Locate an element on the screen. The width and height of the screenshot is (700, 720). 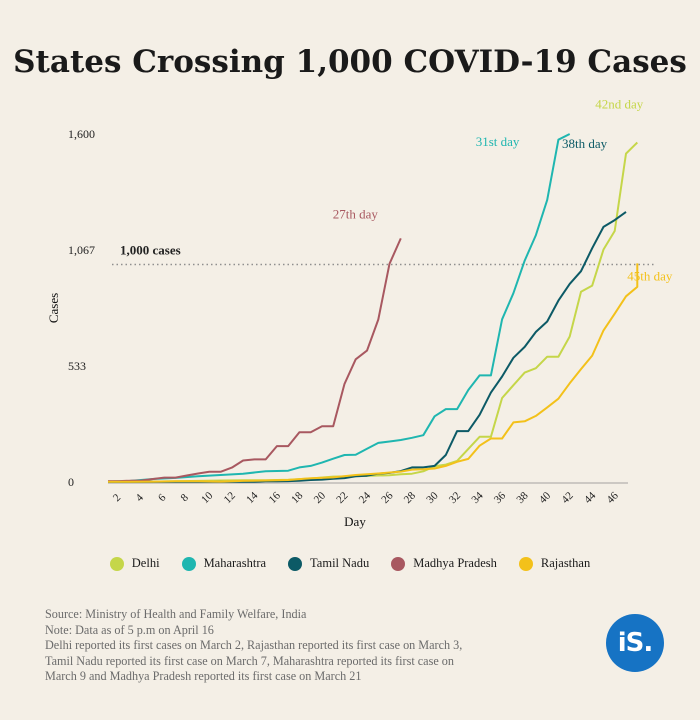
x-tick-label: 8 is located at coordinates (185, 497).